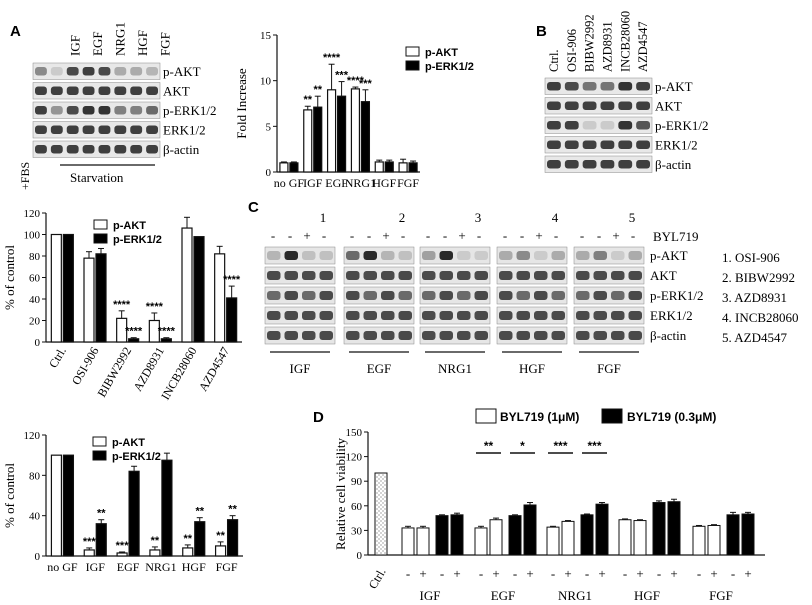 The image size is (812, 605). Describe the element at coordinates (35, 279) in the screenshot. I see `y-tick-label: 60` at that location.